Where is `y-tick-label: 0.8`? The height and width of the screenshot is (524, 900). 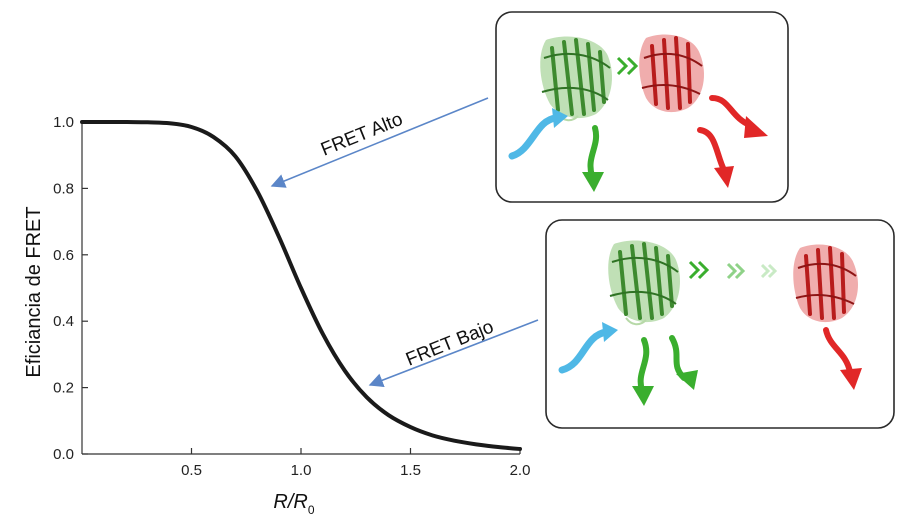 y-tick-label: 0.8 is located at coordinates (63, 188).